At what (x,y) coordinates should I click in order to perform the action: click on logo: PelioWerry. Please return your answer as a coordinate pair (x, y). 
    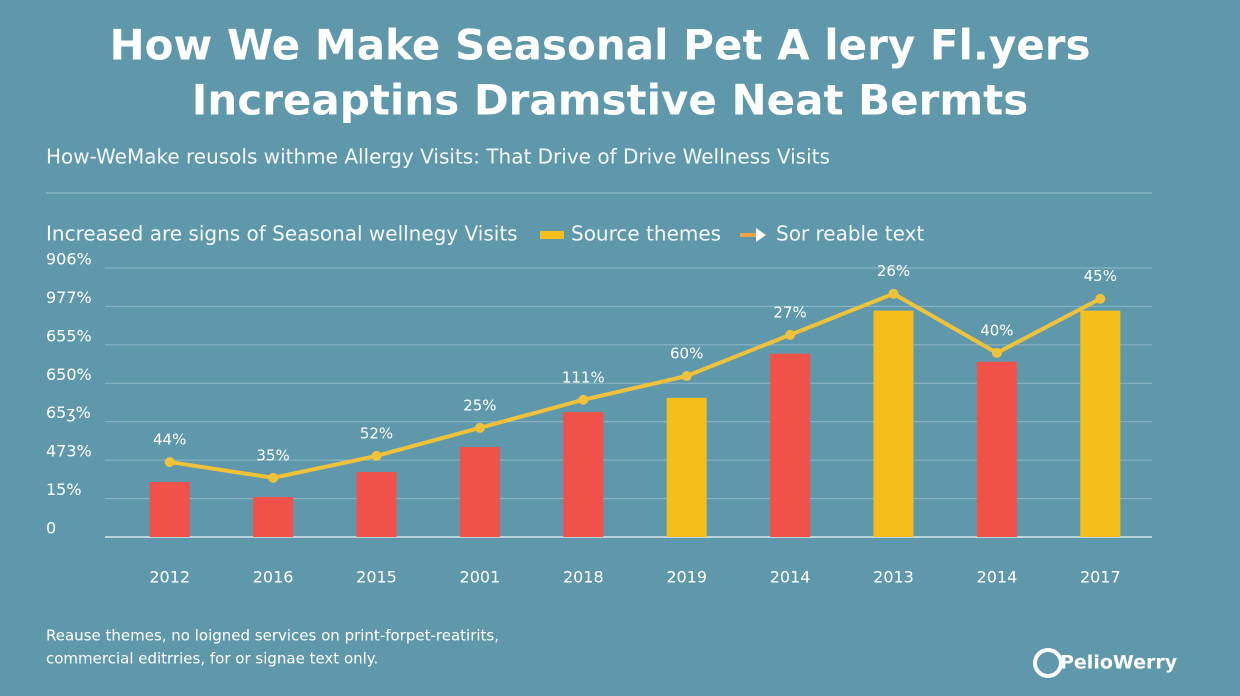
    Looking at the image, I should click on (1119, 663).